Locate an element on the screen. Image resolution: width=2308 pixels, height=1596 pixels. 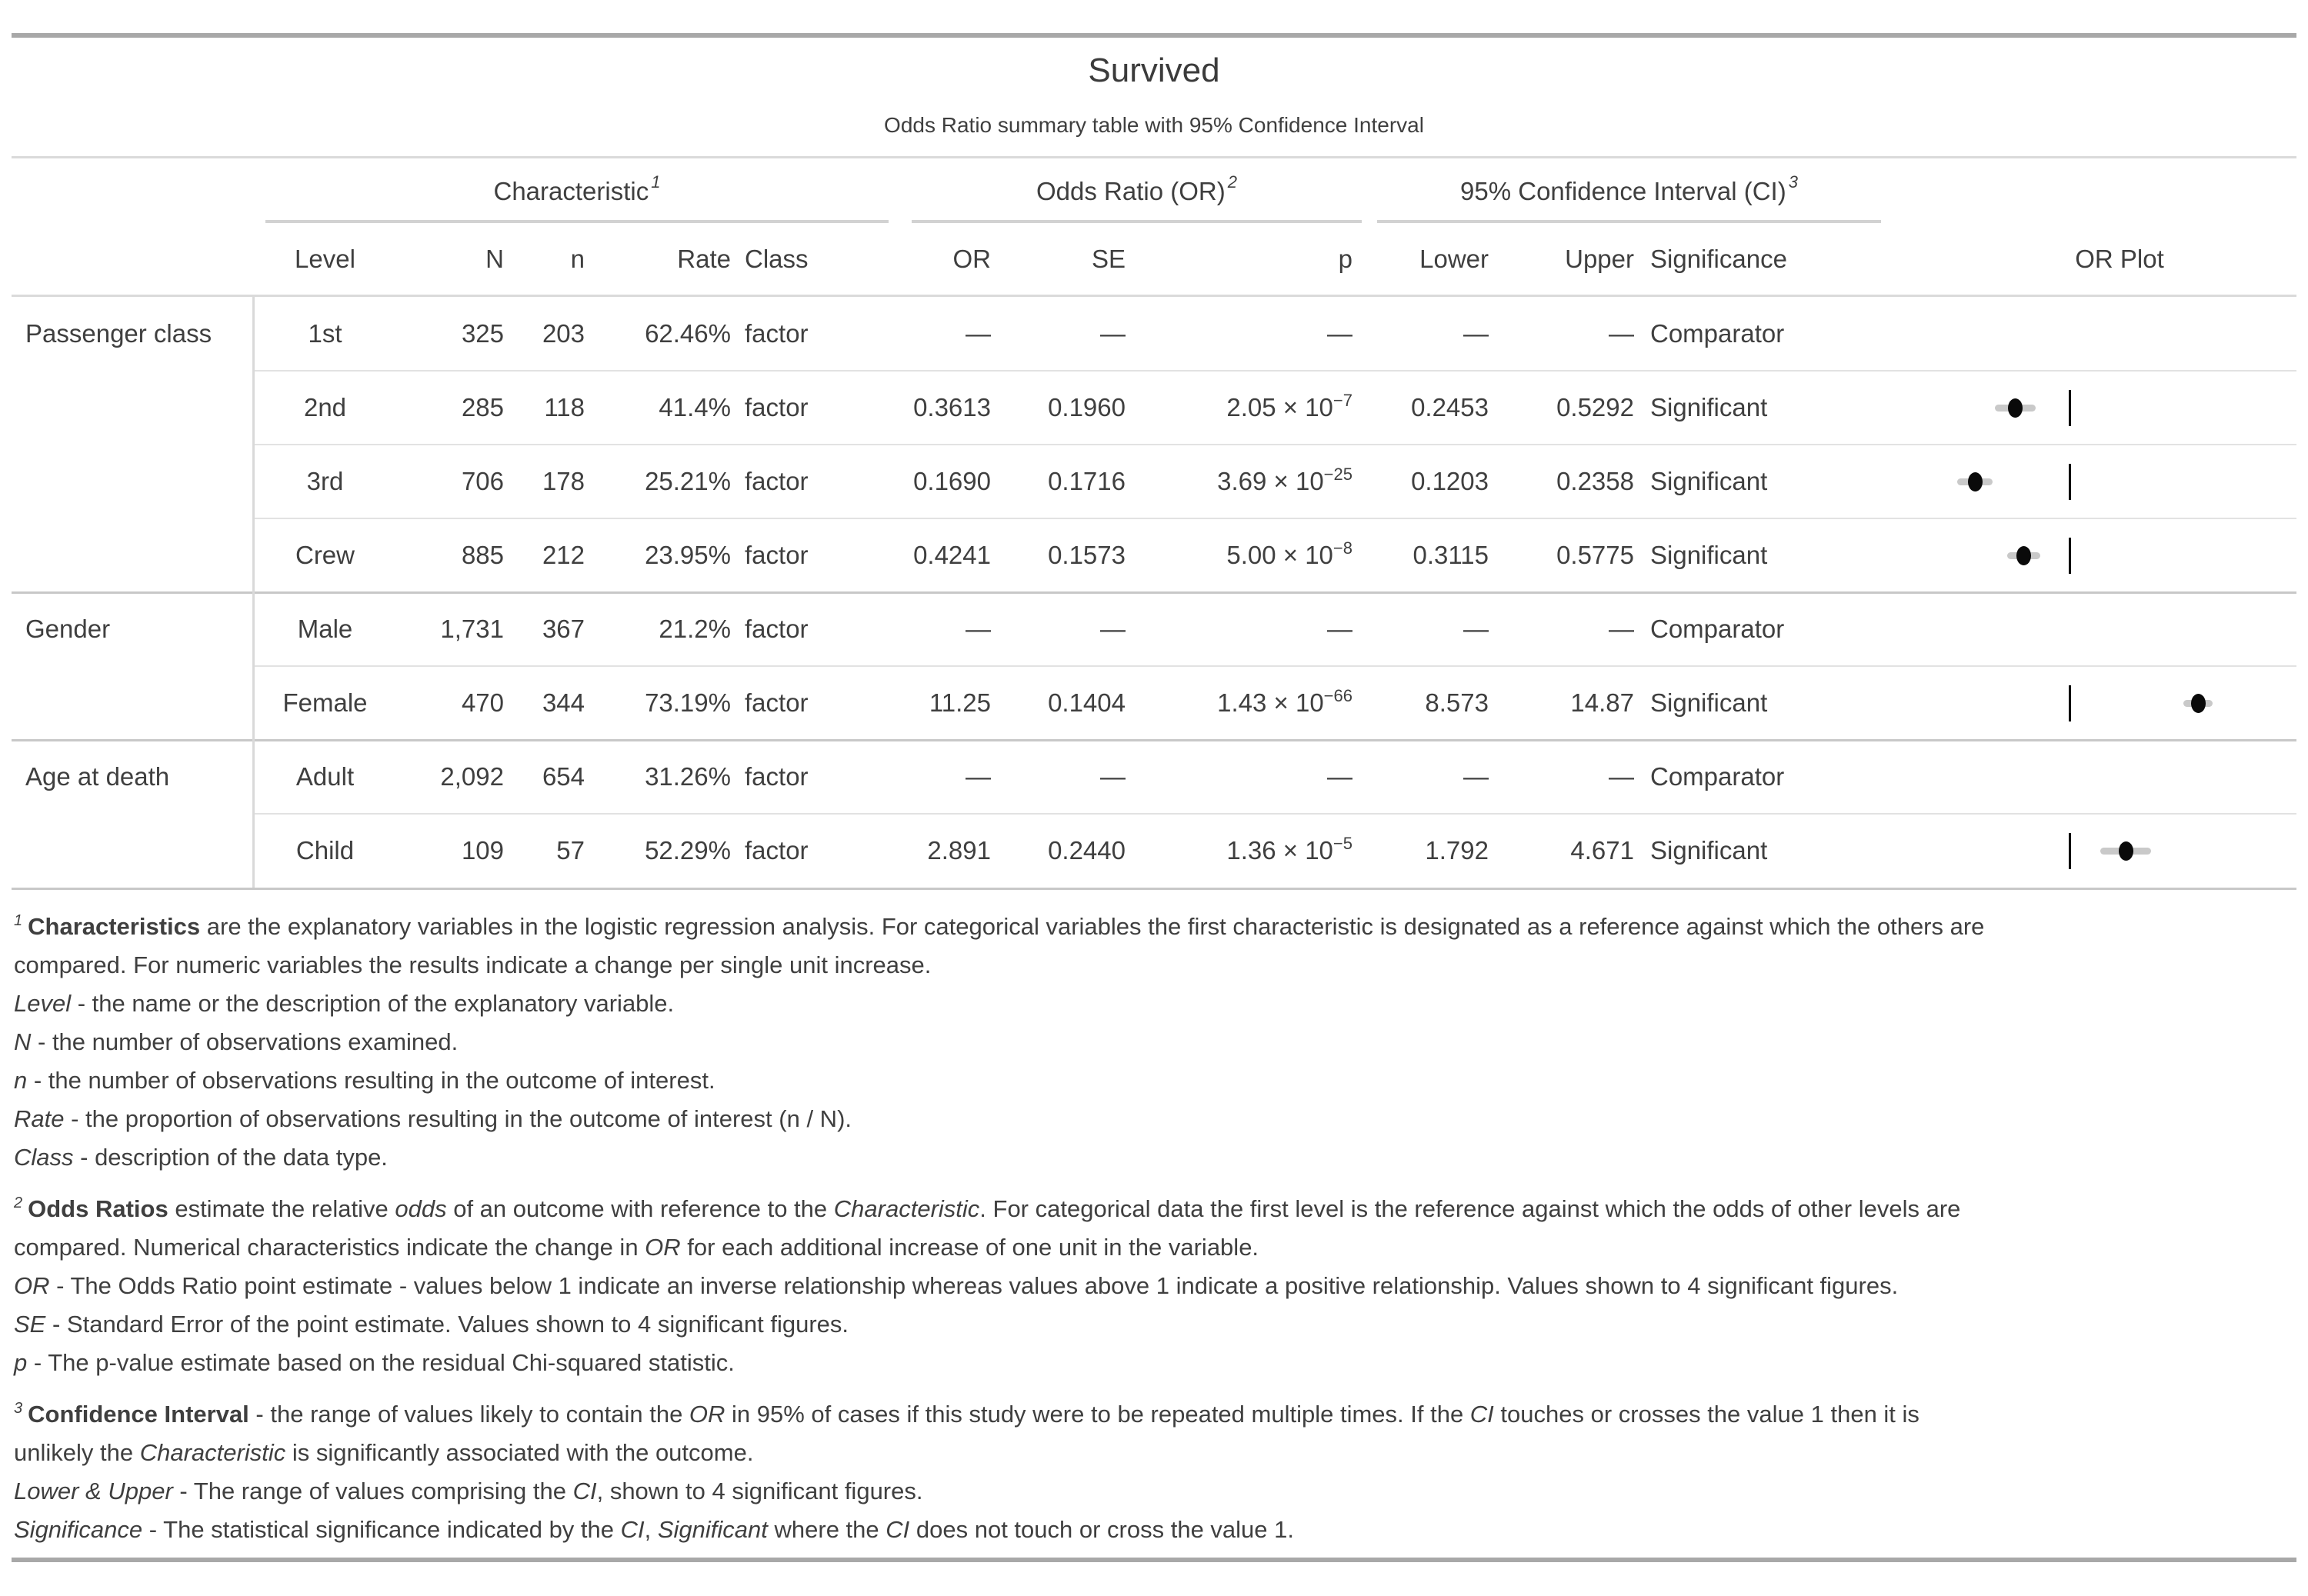
footnote-text: SE is located at coordinates (30, 1324).